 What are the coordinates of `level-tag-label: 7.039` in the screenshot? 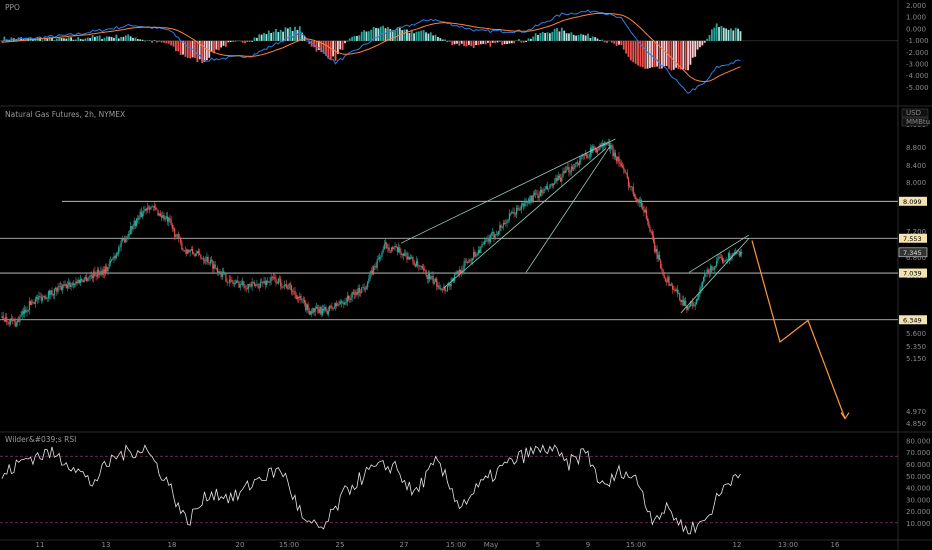 It's located at (912, 274).